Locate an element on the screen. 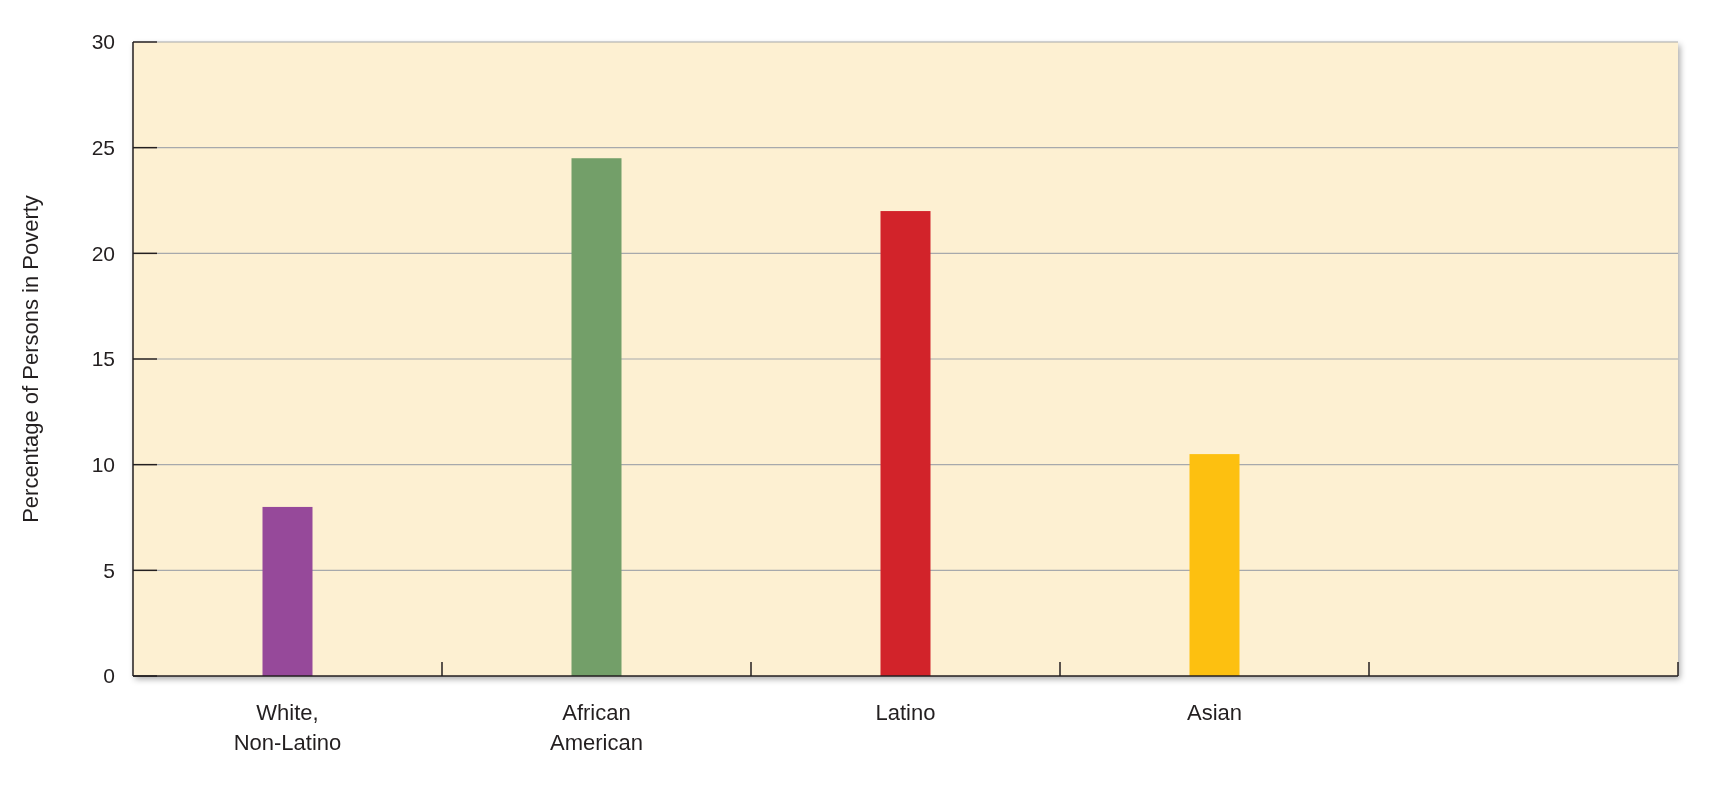 The height and width of the screenshot is (786, 1721). y-tick-label: 15 is located at coordinates (103, 359).